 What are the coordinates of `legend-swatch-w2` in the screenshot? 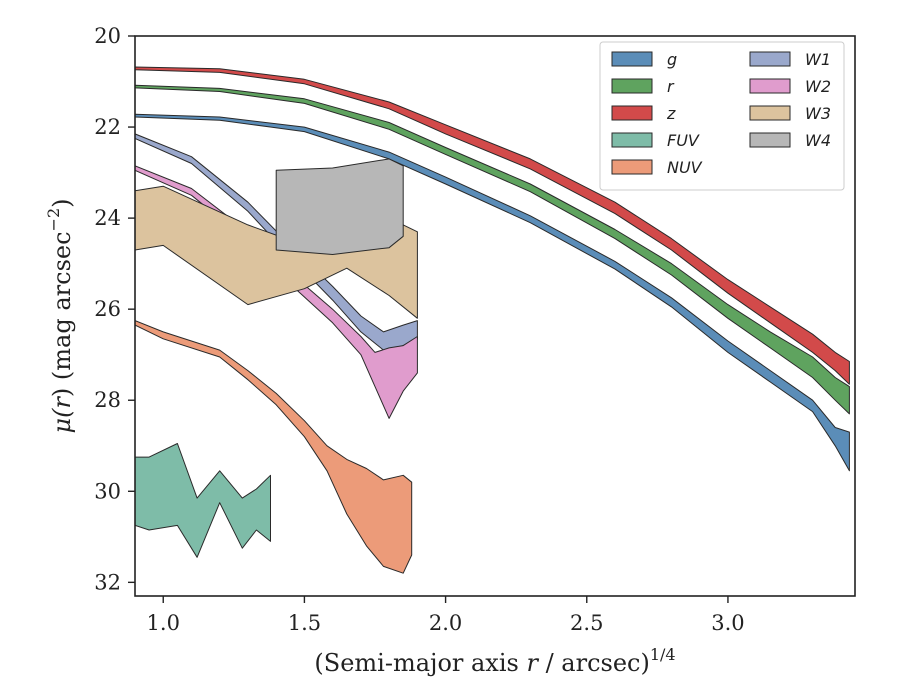 It's located at (770, 86).